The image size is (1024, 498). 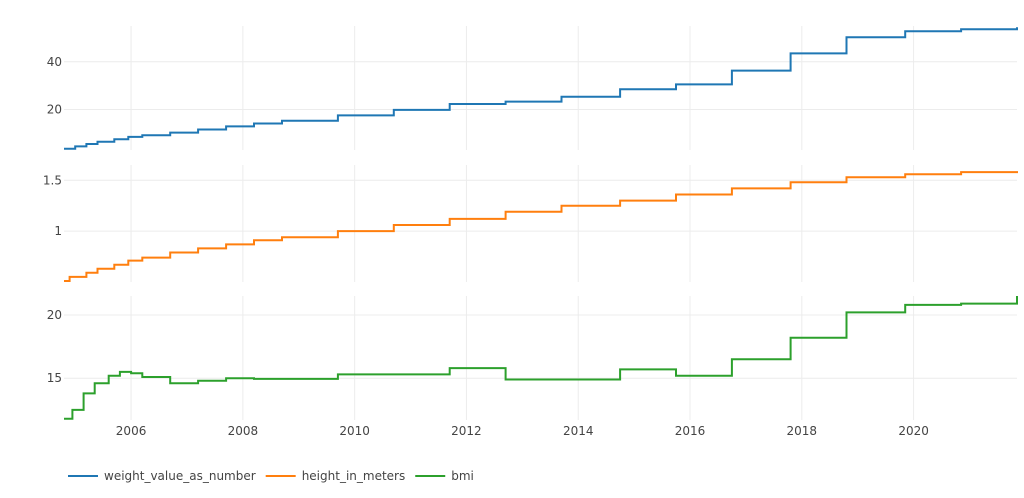 I want to click on x-tick-label: 2008, so click(x=243, y=431).